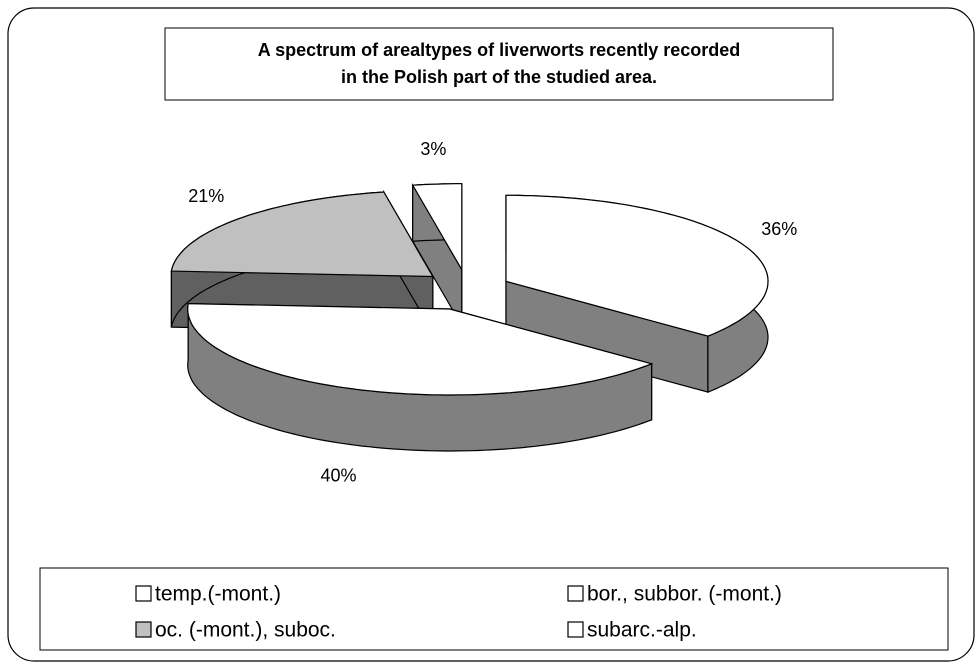 This screenshot has width=978, height=664. I want to click on legend-label: bor., subbor. (-mont.), so click(684, 594).